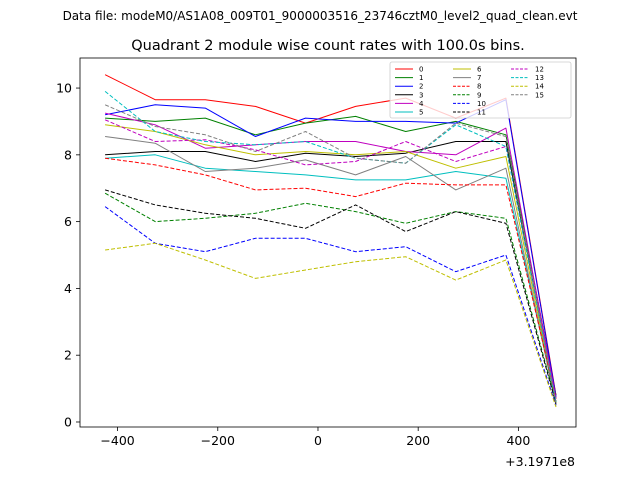 This screenshot has height=480, width=640. I want to click on legend-label-0: 0, so click(421, 70).